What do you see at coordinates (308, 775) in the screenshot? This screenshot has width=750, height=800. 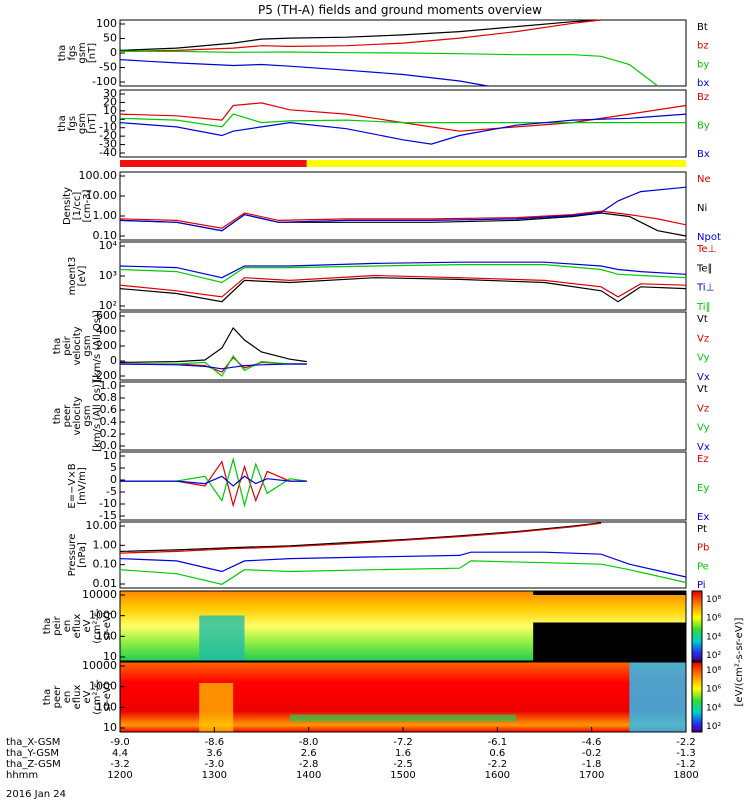 I see `ephem-value: 1400` at bounding box center [308, 775].